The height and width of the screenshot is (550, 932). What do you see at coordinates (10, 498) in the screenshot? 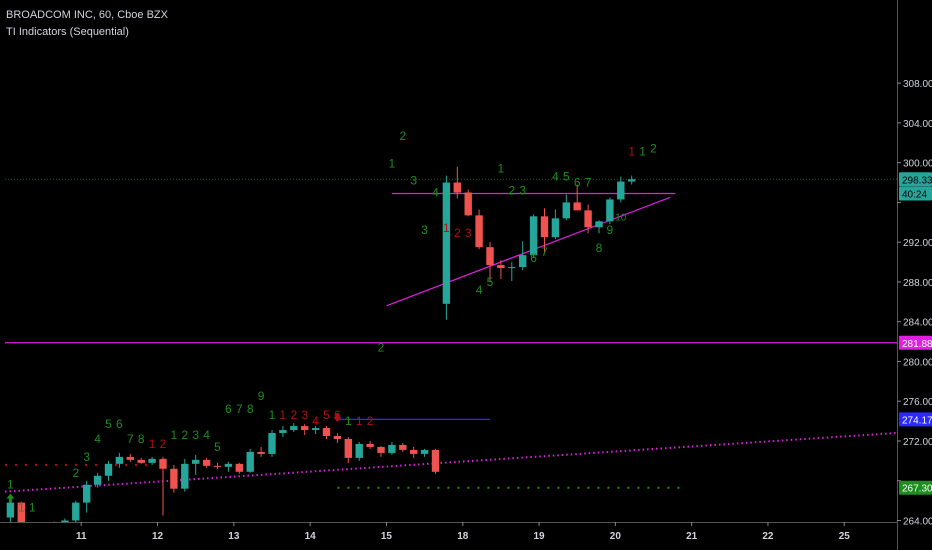
I see `up-arrow-icon` at bounding box center [10, 498].